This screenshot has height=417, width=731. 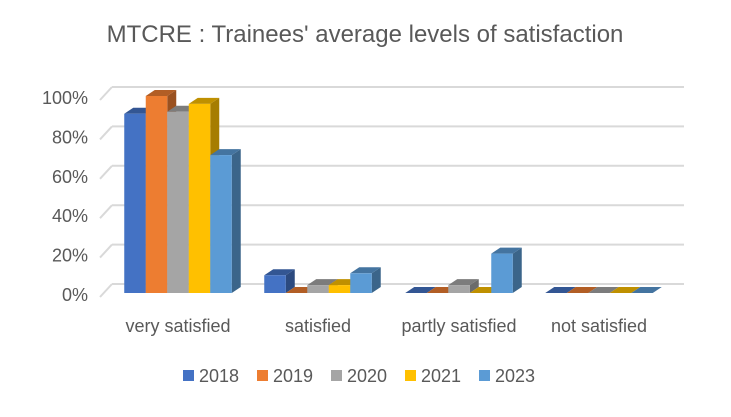 I want to click on bar-2018-satisfied, so click(x=279, y=281).